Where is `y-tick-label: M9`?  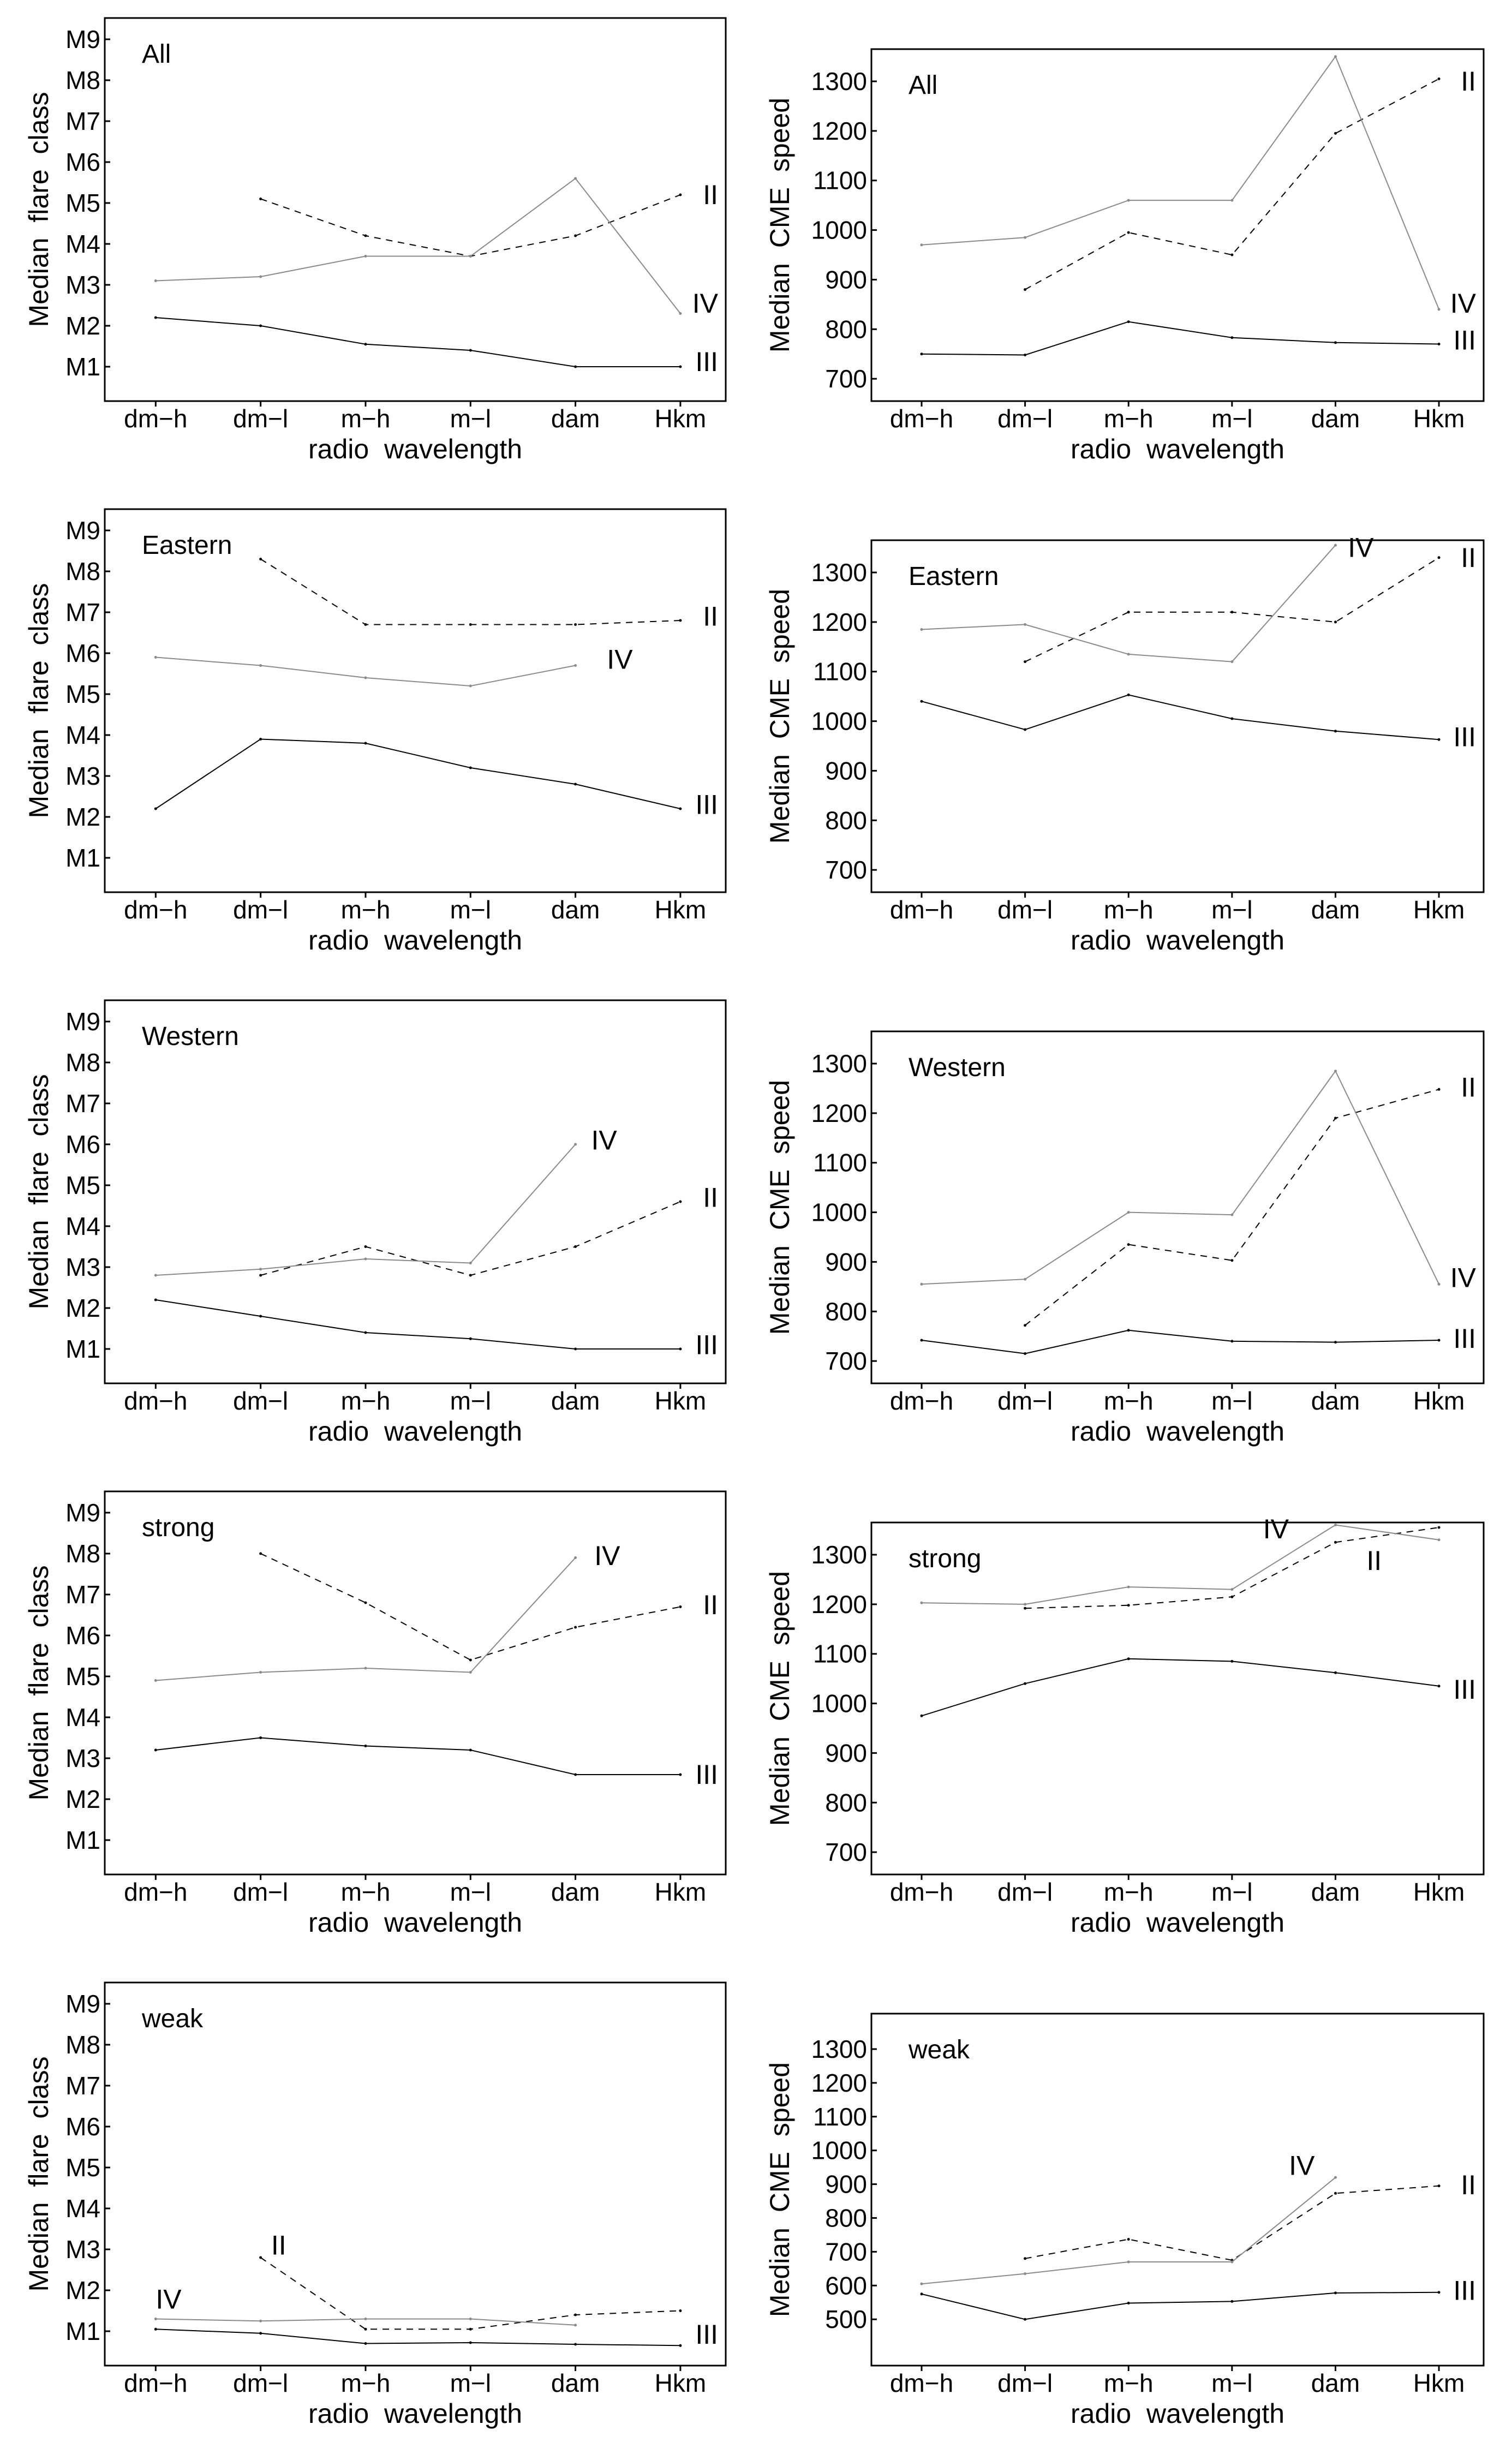 y-tick-label: M9 is located at coordinates (82, 39).